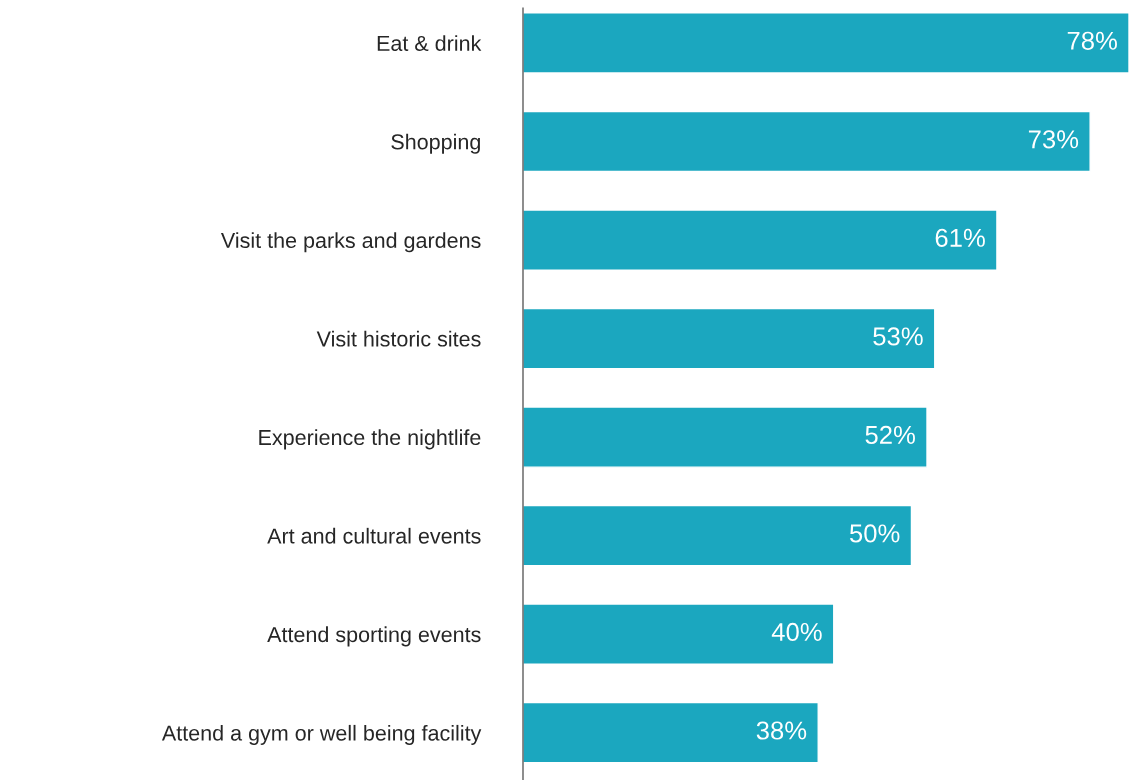  What do you see at coordinates (321, 734) in the screenshot?
I see `y-tick-label: Attend a gym or well being facility` at bounding box center [321, 734].